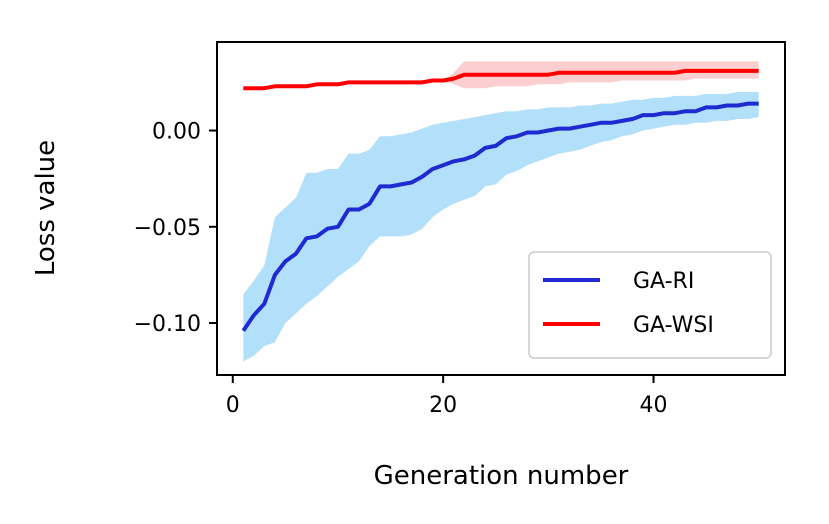 This screenshot has width=829, height=524. What do you see at coordinates (673, 325) in the screenshot?
I see `legend-label-ga-wsi: GA-WSI` at bounding box center [673, 325].